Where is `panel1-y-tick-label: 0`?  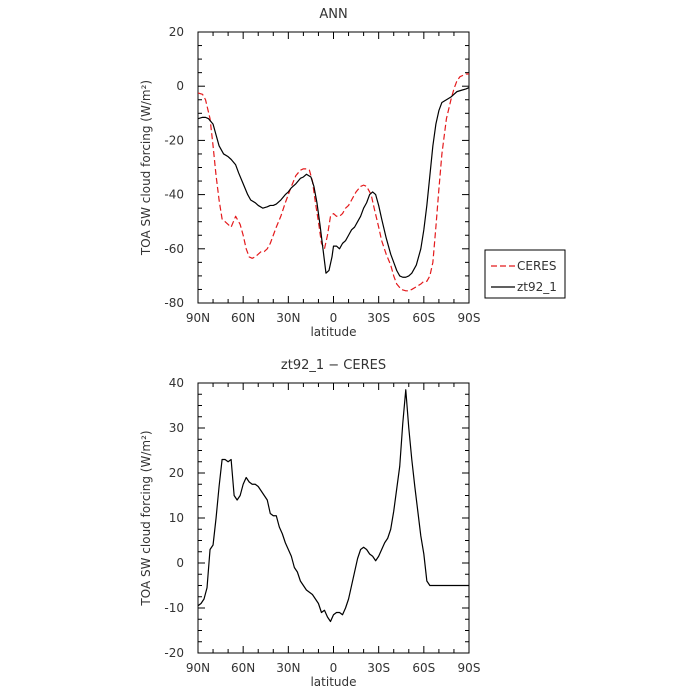
panel1-y-tick-label: 0 is located at coordinates (180, 86).